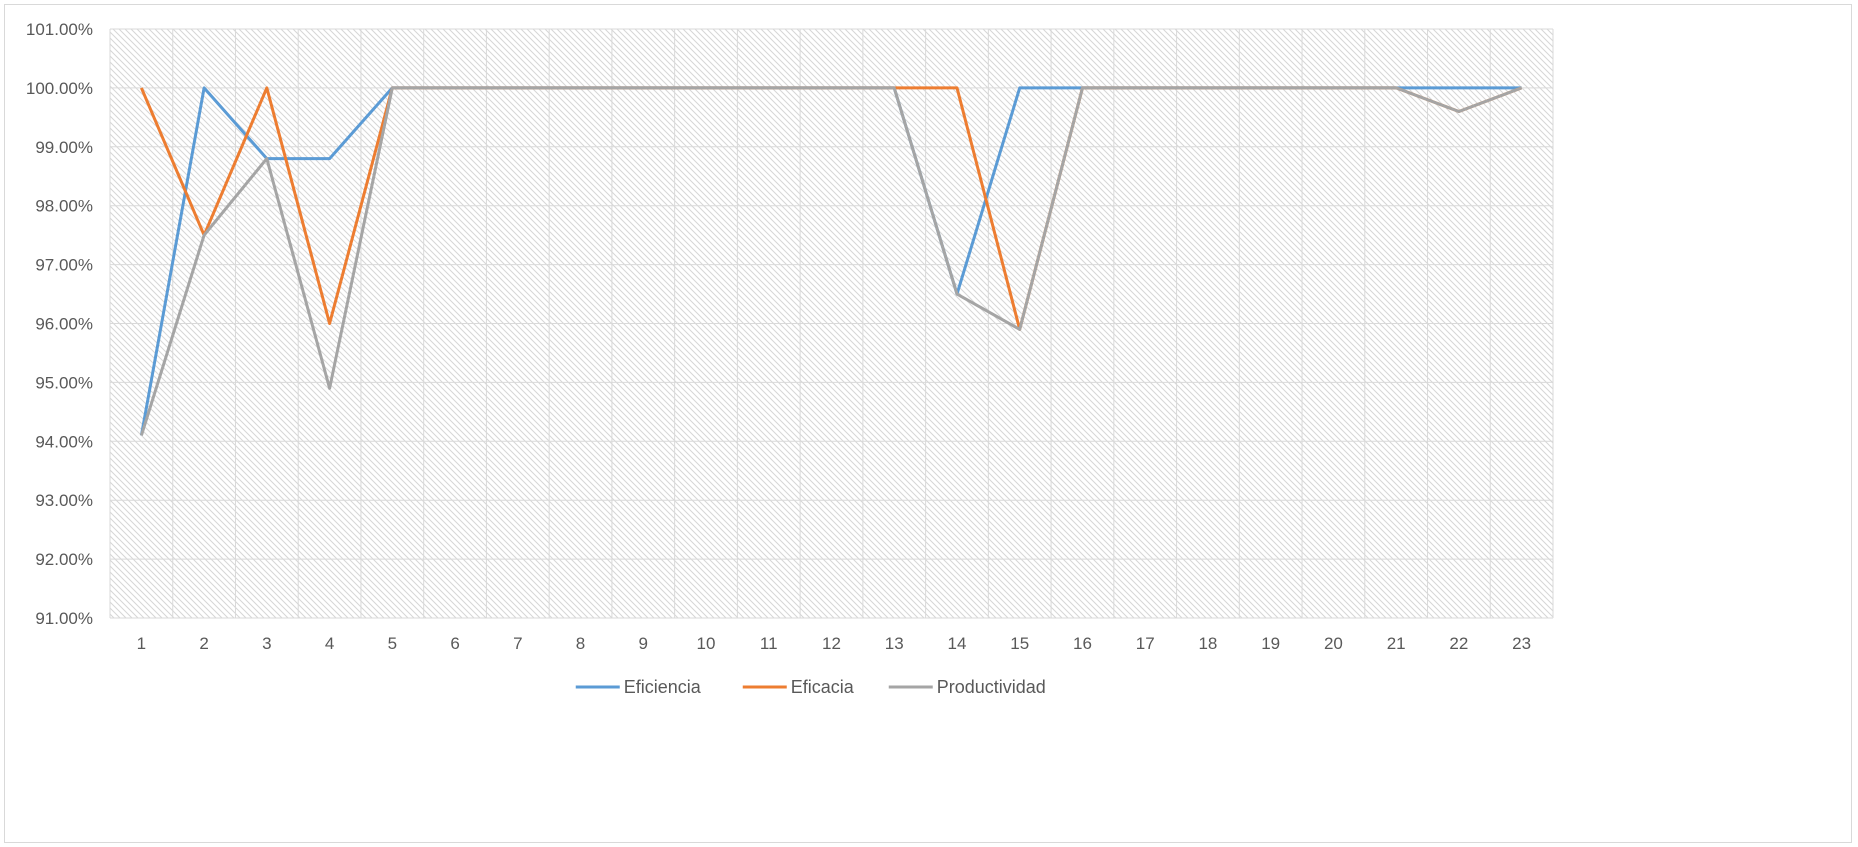 This screenshot has width=1858, height=847. I want to click on x-tick-label: 19, so click(1270, 643).